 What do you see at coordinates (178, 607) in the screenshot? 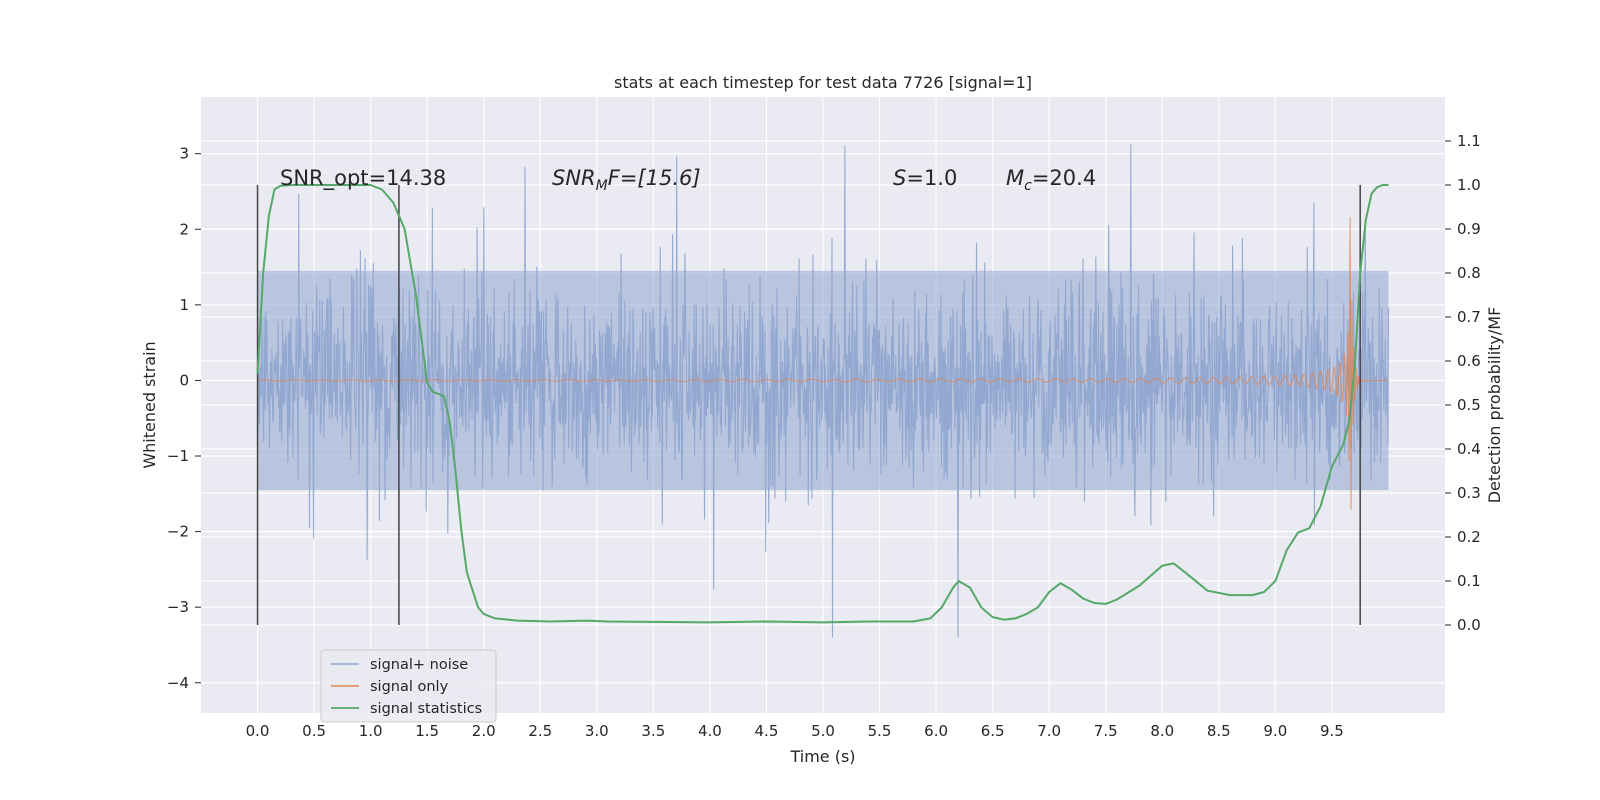
I see `y-left-tick-minus-3: −3` at bounding box center [178, 607].